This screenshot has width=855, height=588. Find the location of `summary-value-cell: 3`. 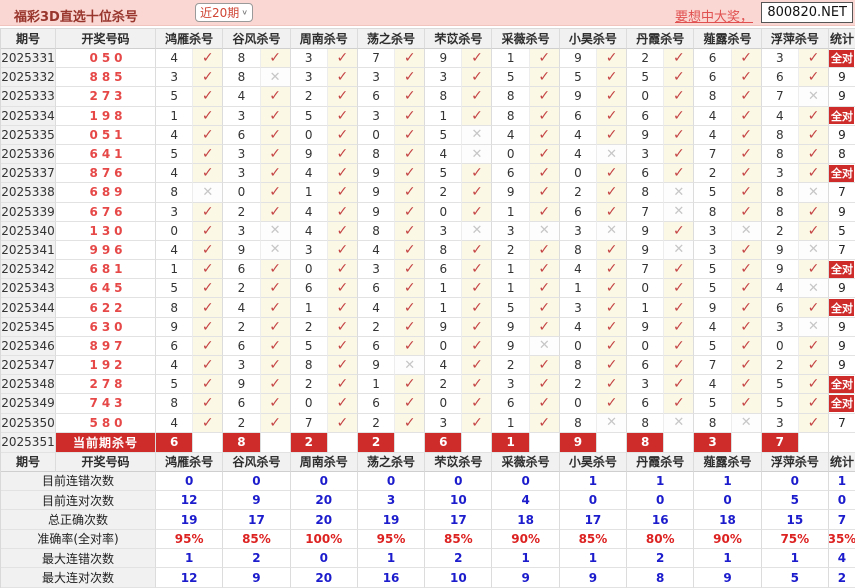

summary-value-cell: 3 is located at coordinates (391, 501).